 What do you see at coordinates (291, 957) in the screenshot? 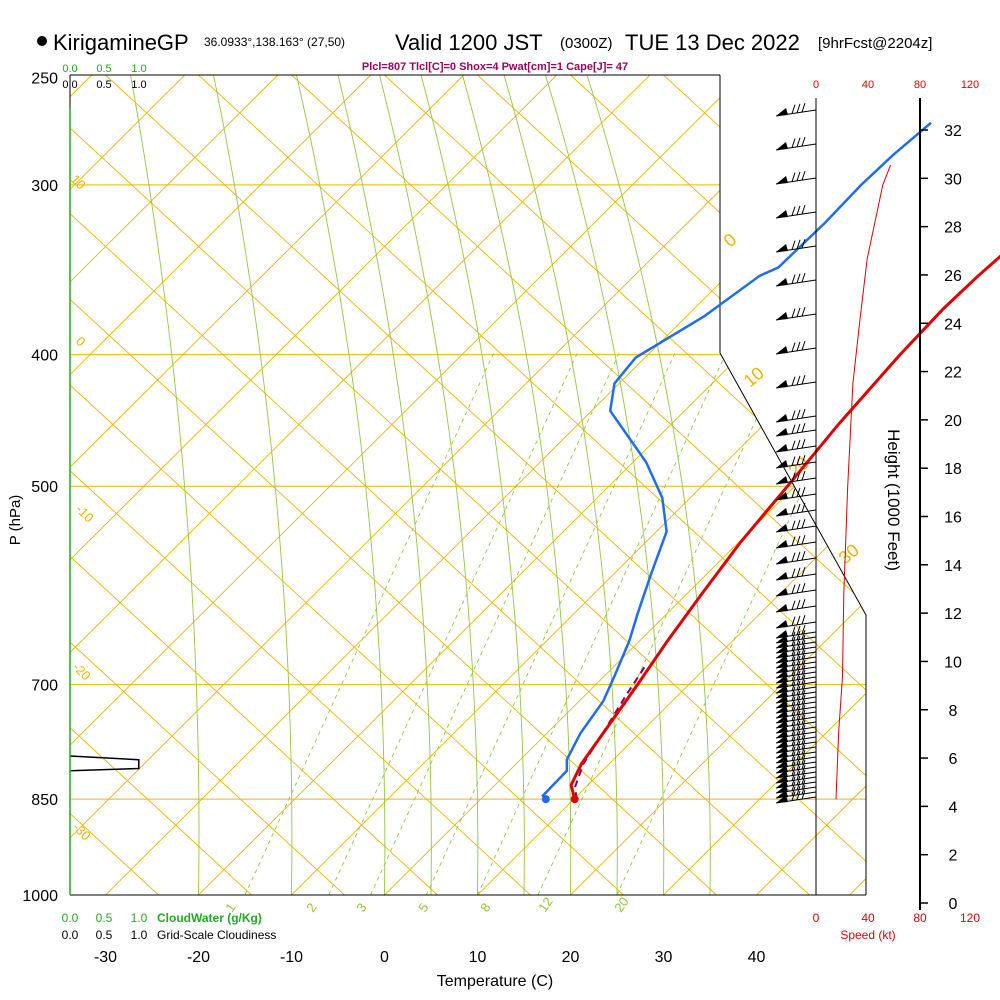
I see `temperature-tick-label: -10` at bounding box center [291, 957].